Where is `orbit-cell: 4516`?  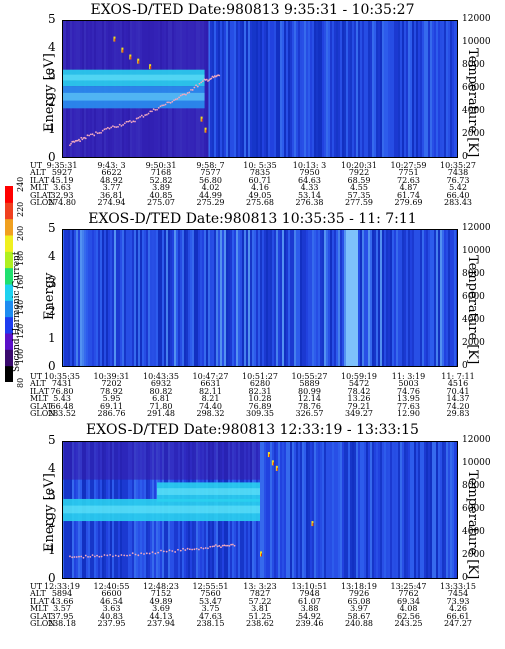
orbit-cell: 4516 is located at coordinates (458, 384).